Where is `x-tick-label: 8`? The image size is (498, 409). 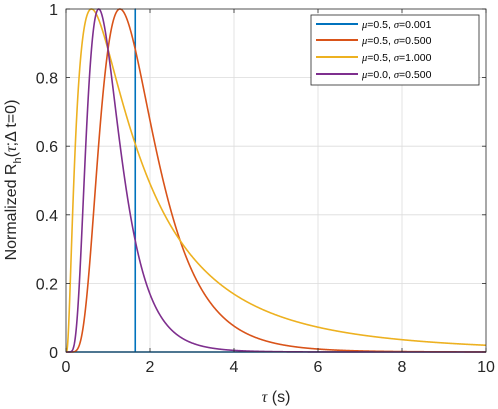 x-tick-label: 8 is located at coordinates (402, 367).